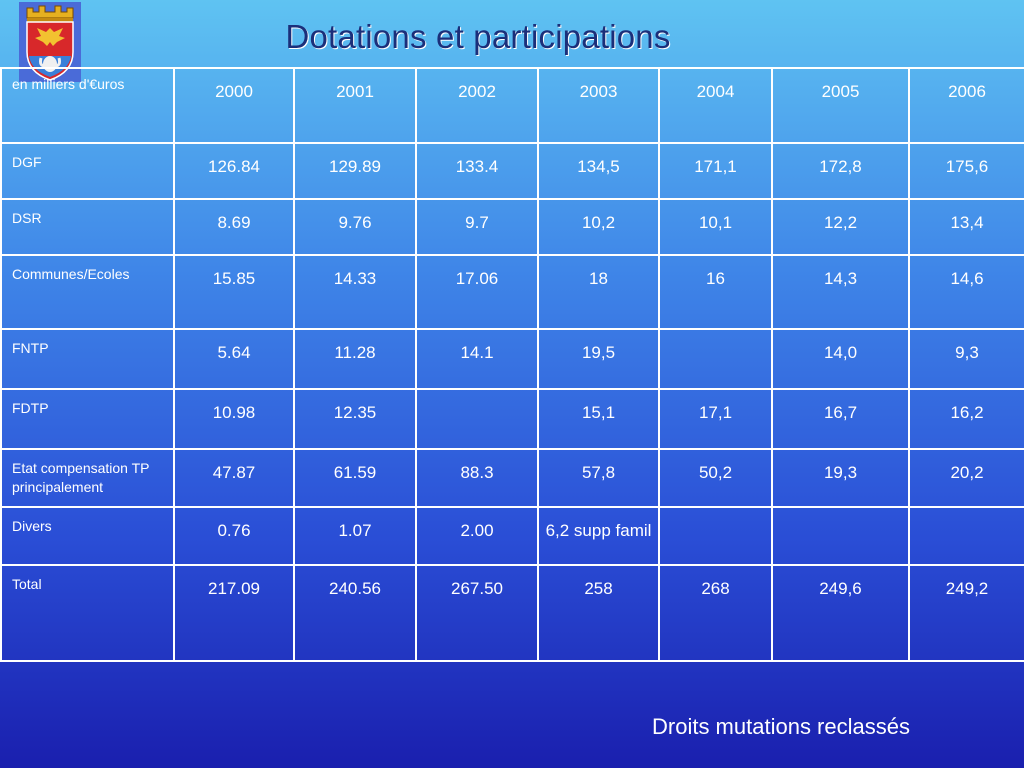 The image size is (1024, 768). Describe the element at coordinates (234, 419) in the screenshot. I see `table-cell: 10.98` at that location.